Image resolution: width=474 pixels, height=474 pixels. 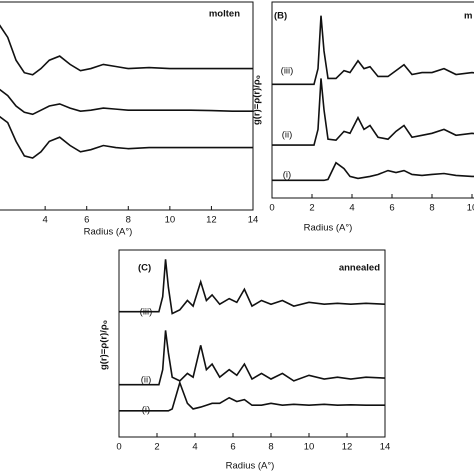 I want to click on panel-title: molten, so click(x=224, y=14).